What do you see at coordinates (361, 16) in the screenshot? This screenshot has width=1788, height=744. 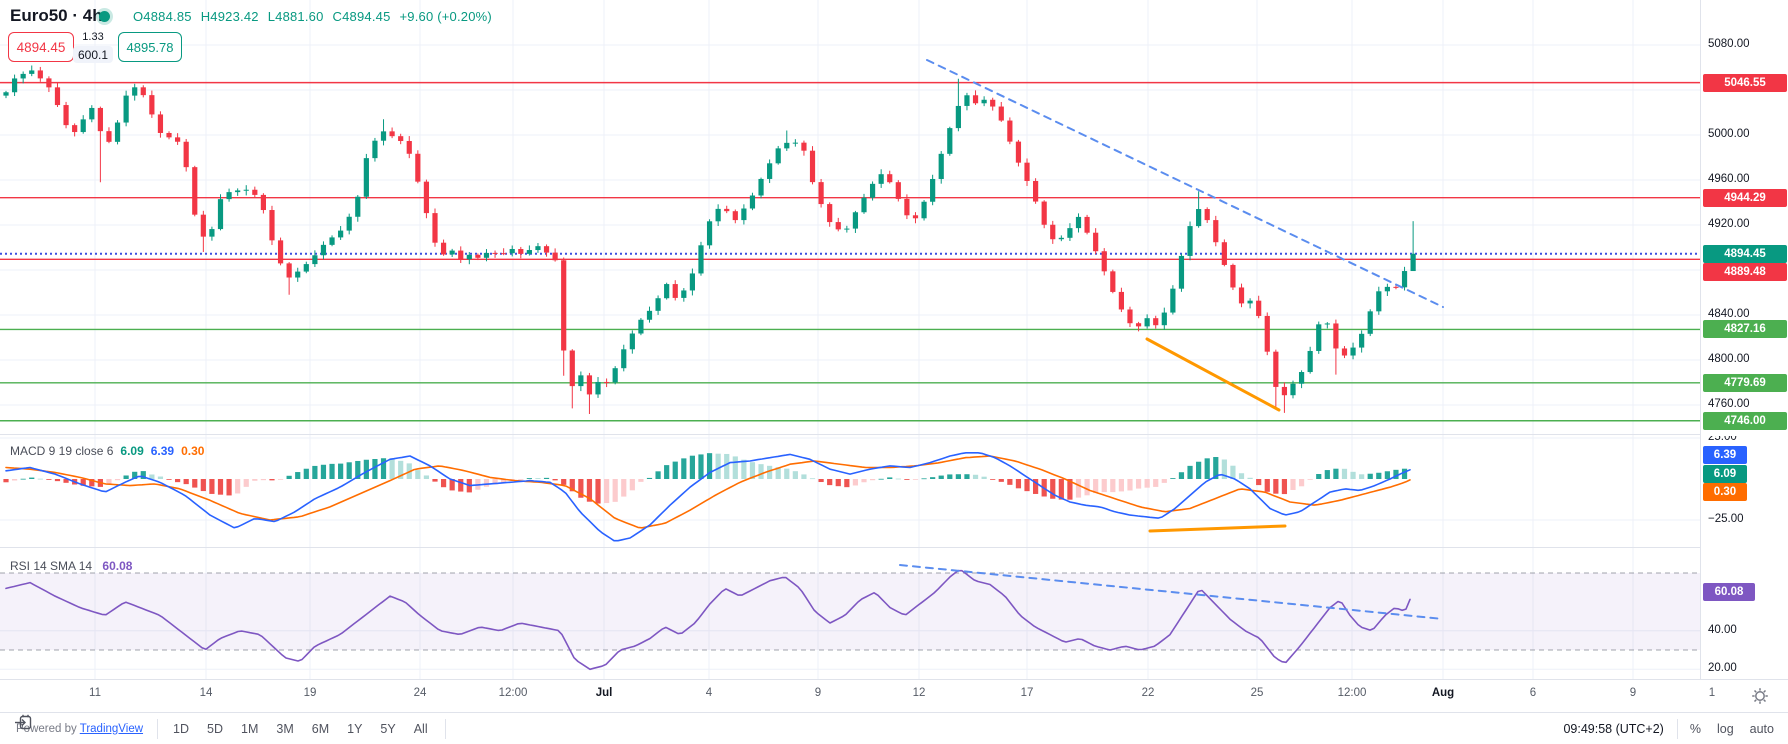 I see `ohlc-value: C4894.45` at bounding box center [361, 16].